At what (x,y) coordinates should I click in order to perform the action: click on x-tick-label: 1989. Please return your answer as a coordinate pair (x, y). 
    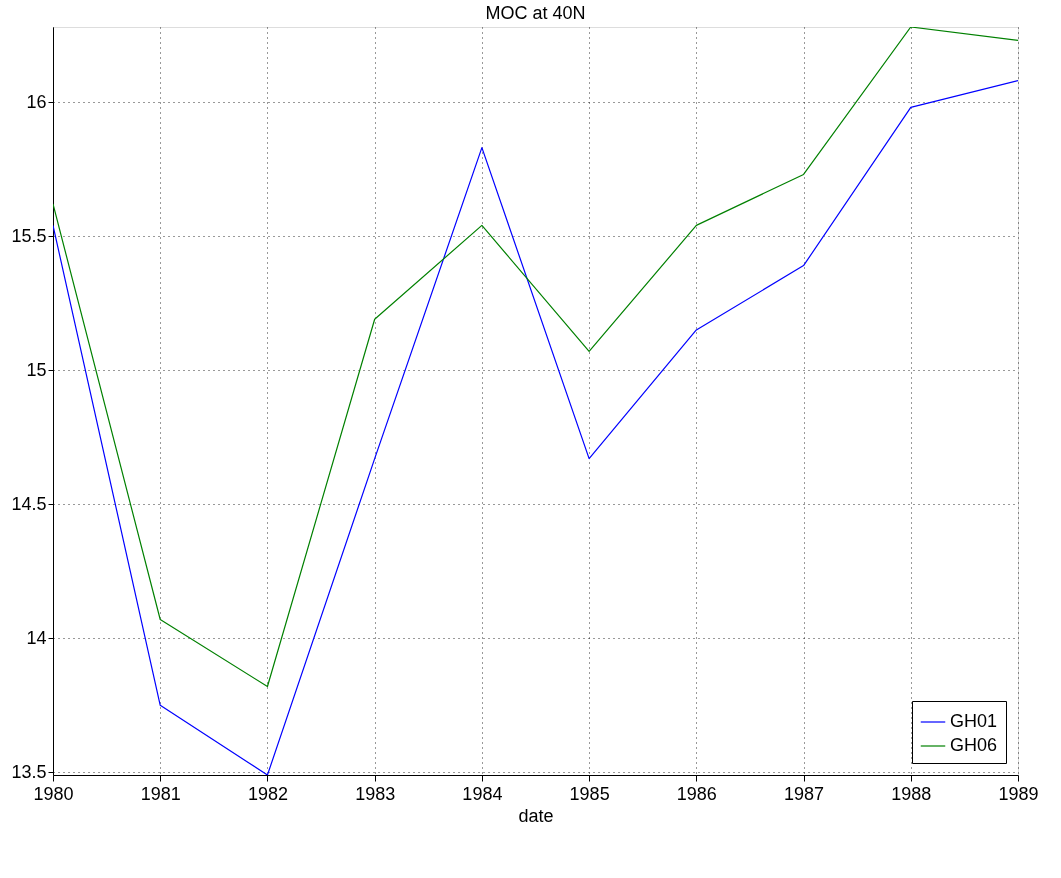
    Looking at the image, I should click on (1018, 793).